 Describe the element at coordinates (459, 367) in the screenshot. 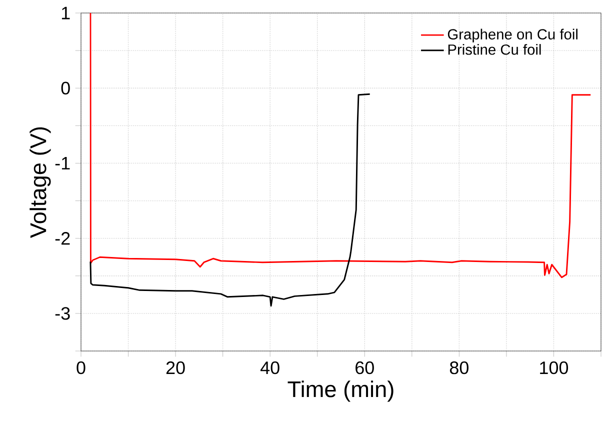

I see `x-tick-label: 80` at that location.